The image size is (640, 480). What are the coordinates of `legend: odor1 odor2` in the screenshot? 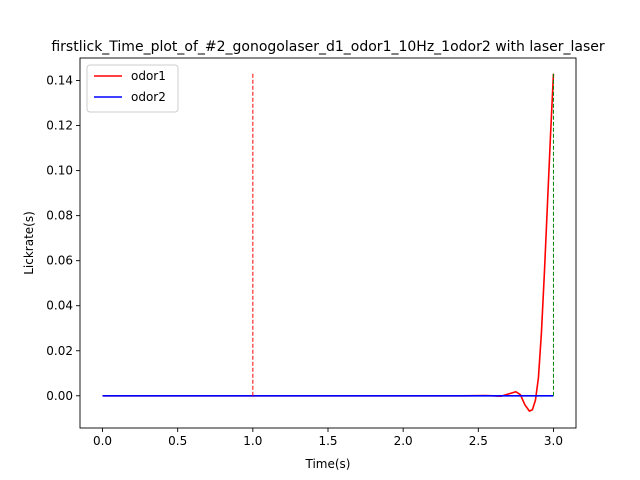 It's located at (132, 88).